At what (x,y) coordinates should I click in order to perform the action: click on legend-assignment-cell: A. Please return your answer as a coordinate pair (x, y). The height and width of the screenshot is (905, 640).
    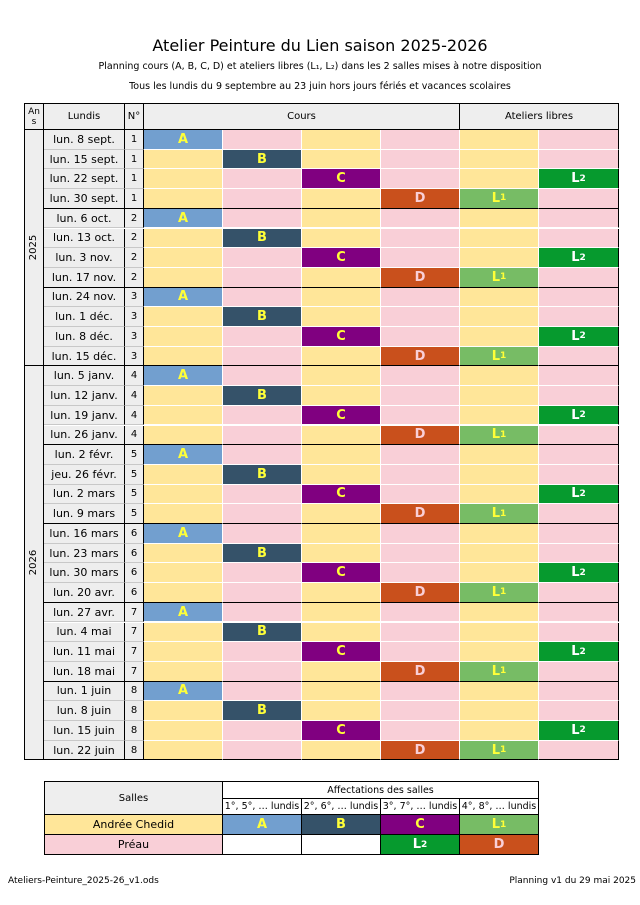
    Looking at the image, I should click on (262, 825).